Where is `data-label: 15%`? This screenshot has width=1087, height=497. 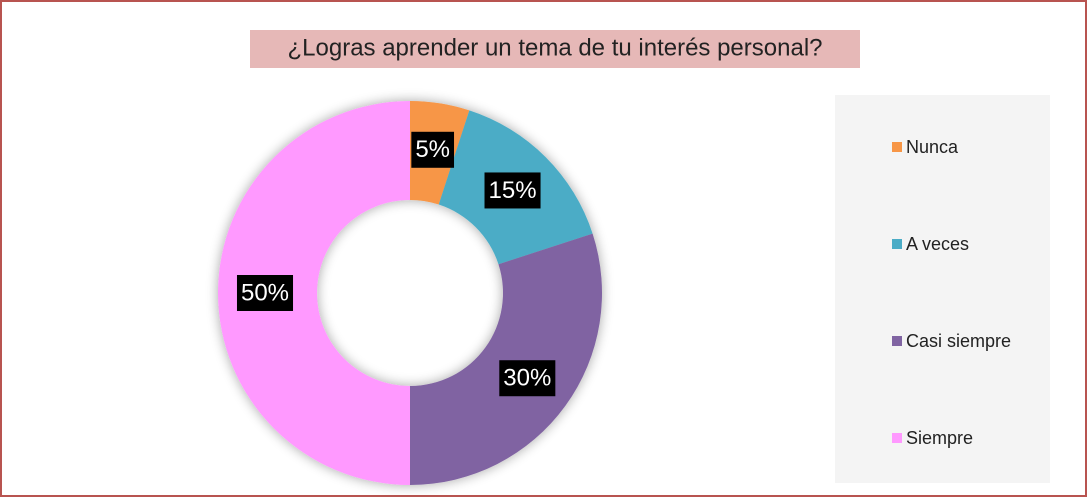 data-label: 15% is located at coordinates (513, 190).